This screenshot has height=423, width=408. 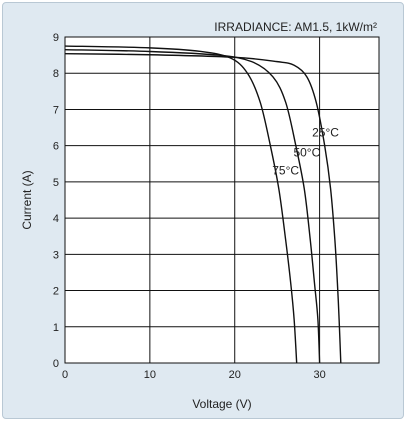 I want to click on annotation-75c: 75°C, so click(x=285, y=171).